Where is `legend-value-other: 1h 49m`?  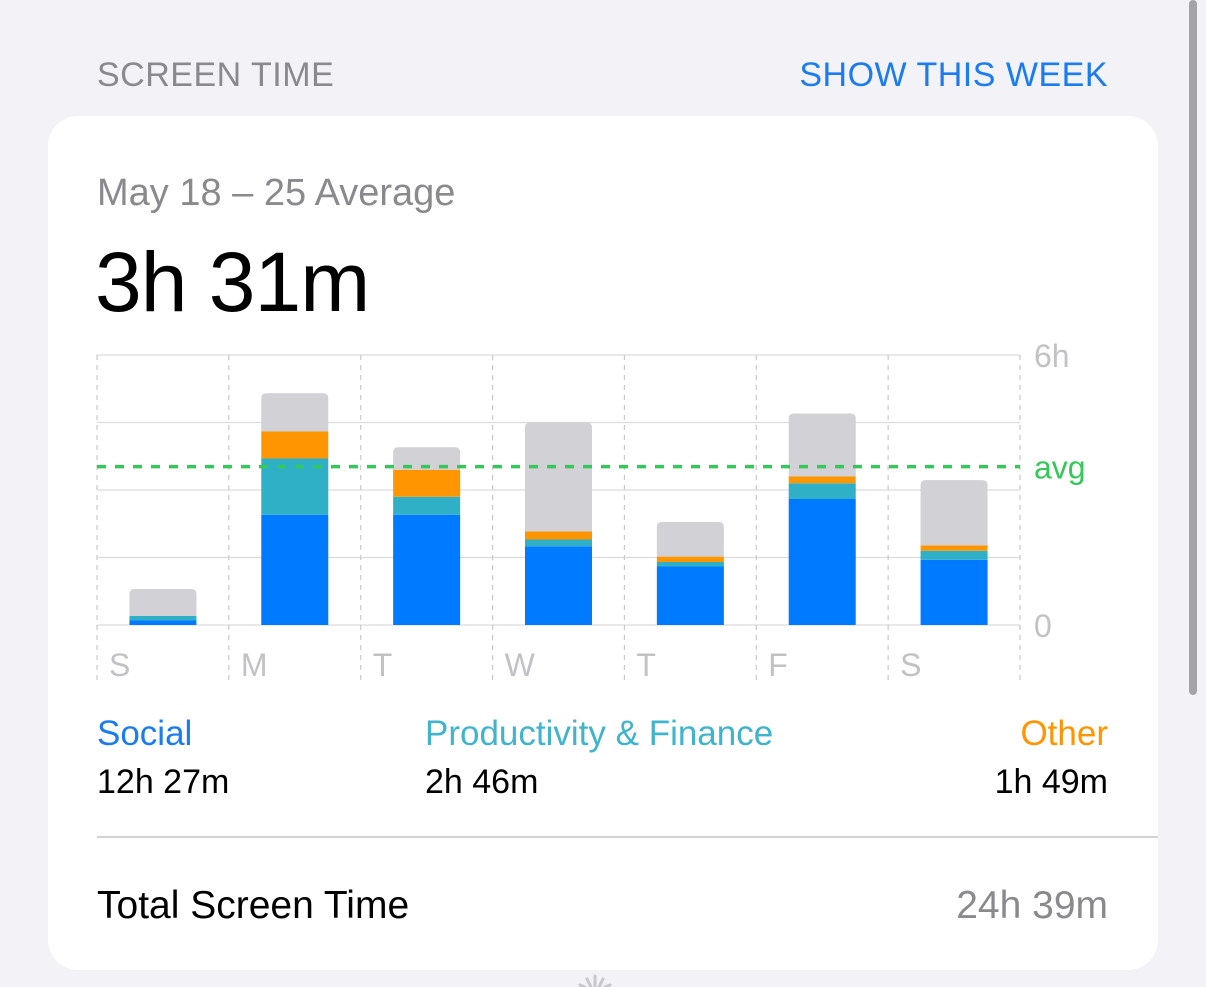 legend-value-other: 1h 49m is located at coordinates (1051, 782).